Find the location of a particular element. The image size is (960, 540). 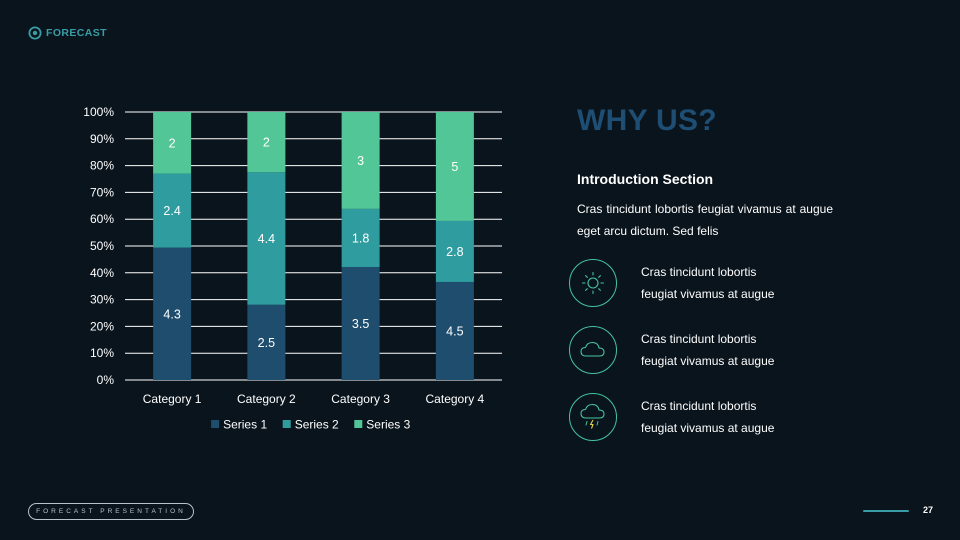

footer-label: FORECAST PRESENTATION is located at coordinates (111, 511).